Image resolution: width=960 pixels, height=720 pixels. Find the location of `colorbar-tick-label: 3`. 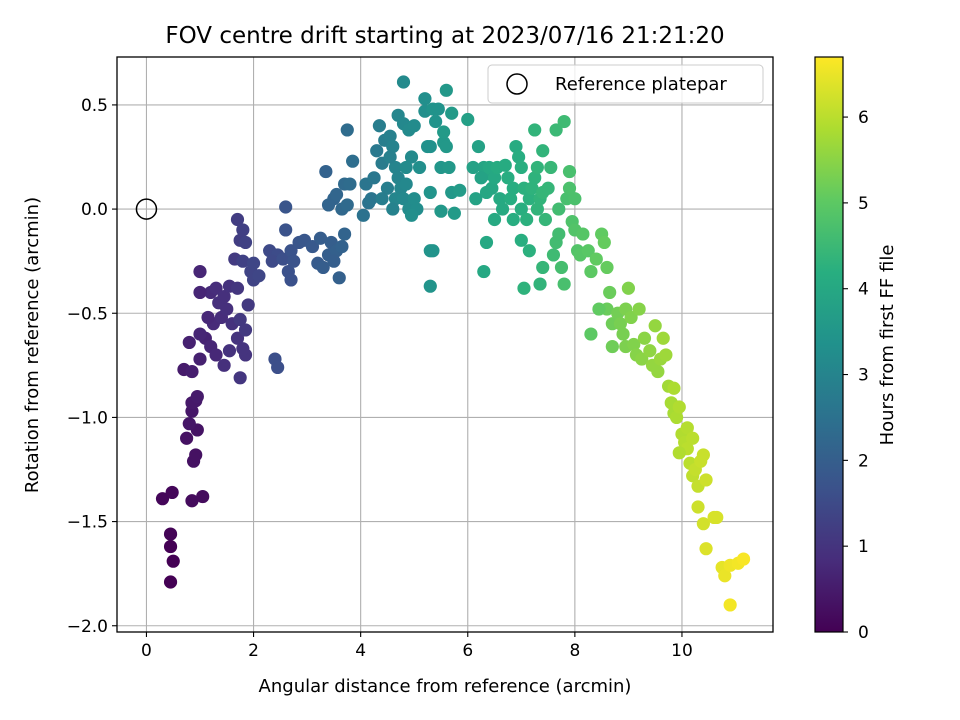

colorbar-tick-label: 3 is located at coordinates (863, 376).